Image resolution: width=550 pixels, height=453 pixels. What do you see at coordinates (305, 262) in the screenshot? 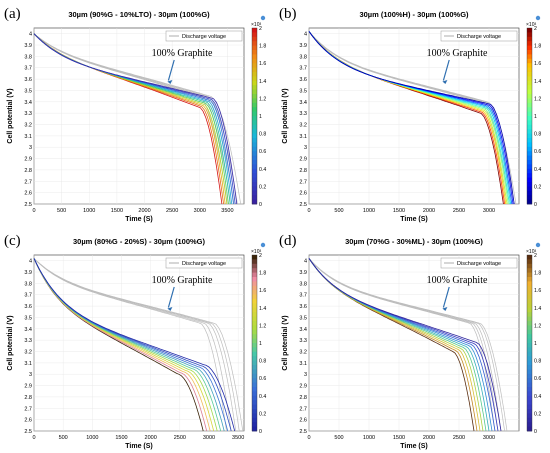
I see `y-tick-label: 4` at bounding box center [305, 262].